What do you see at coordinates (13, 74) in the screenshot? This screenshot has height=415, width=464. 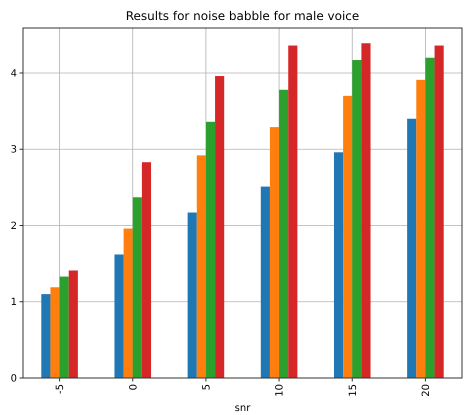 I see `y-tick-label: 4` at bounding box center [13, 74].